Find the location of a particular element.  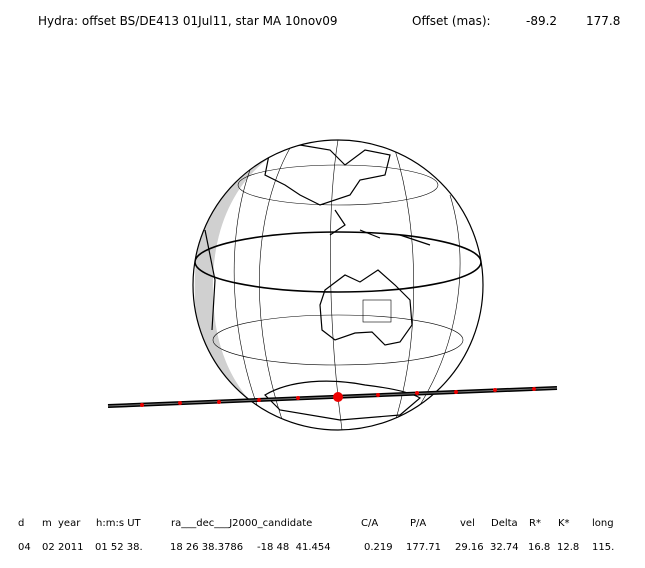

offset-x: -89.2 is located at coordinates (542, 21).